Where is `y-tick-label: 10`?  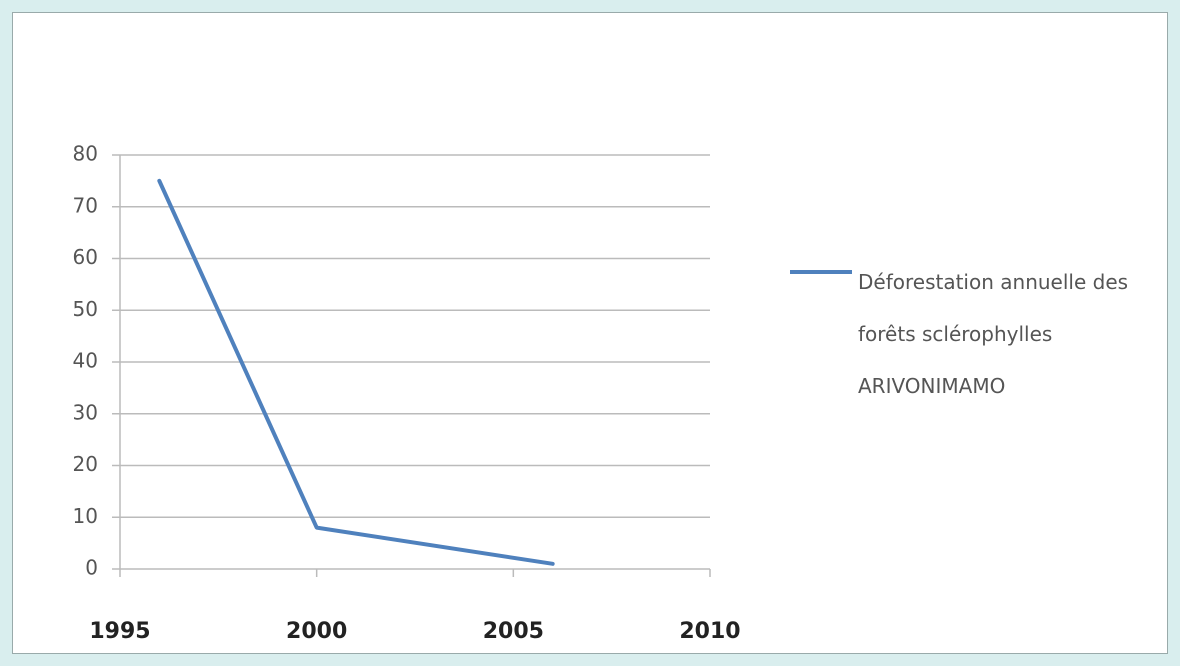
y-tick-label: 10 is located at coordinates (85, 516).